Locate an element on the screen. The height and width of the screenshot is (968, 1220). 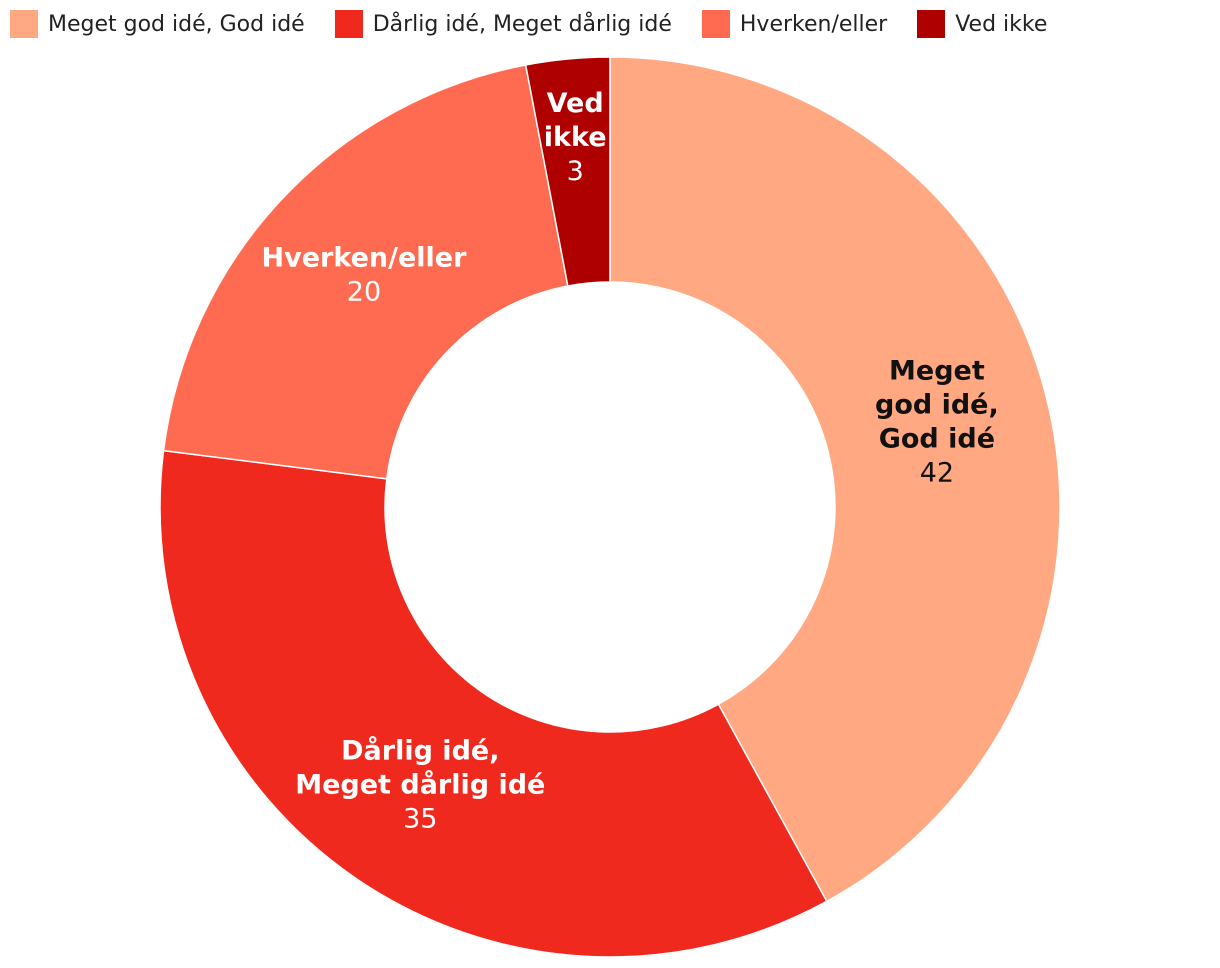
legend-label: Dårlig idé, Meget dårlig idé is located at coordinates (522, 24).